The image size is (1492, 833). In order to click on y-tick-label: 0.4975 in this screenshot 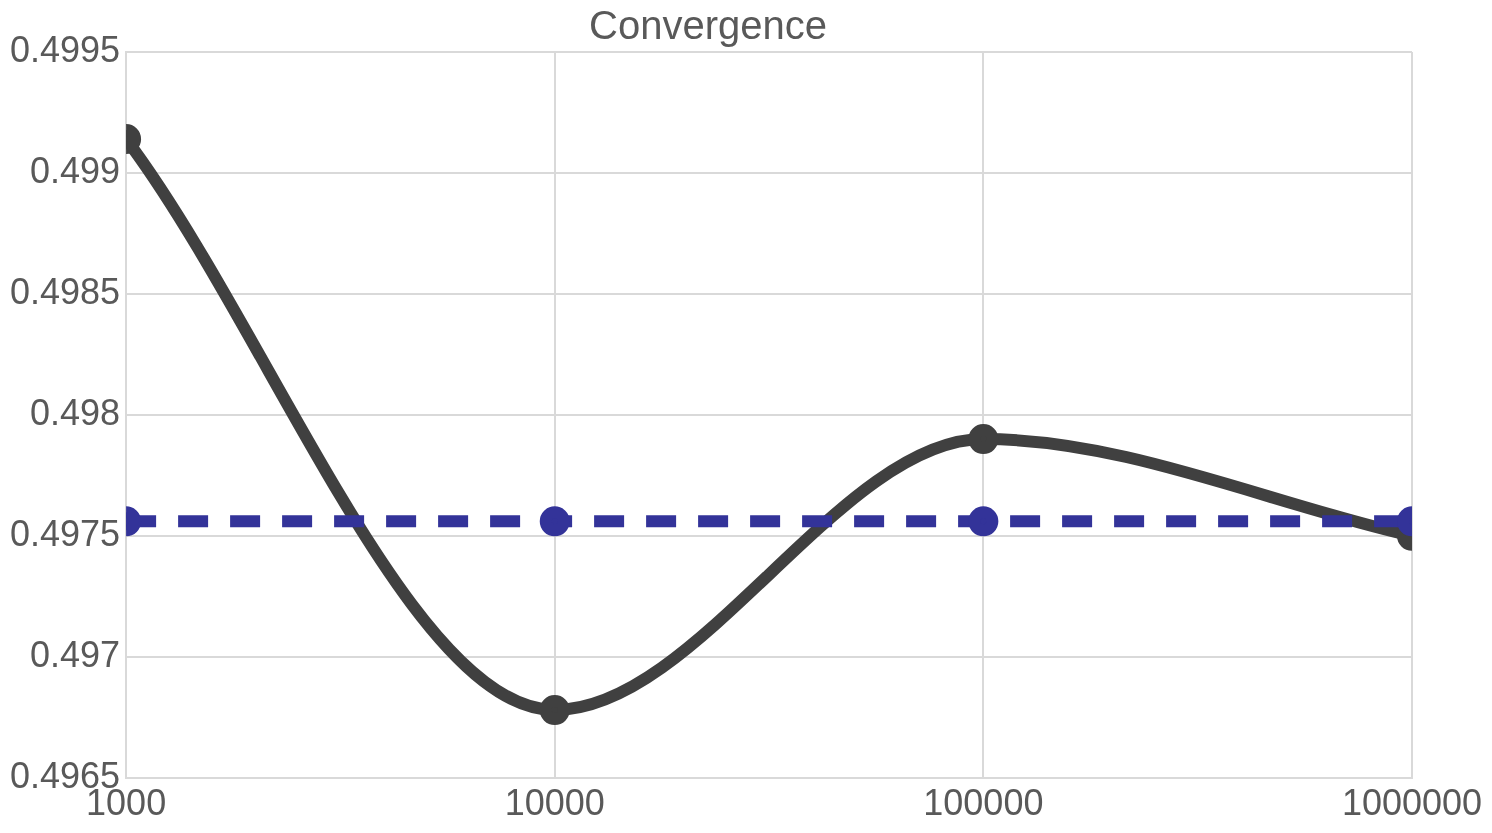, I will do `click(65, 533)`.